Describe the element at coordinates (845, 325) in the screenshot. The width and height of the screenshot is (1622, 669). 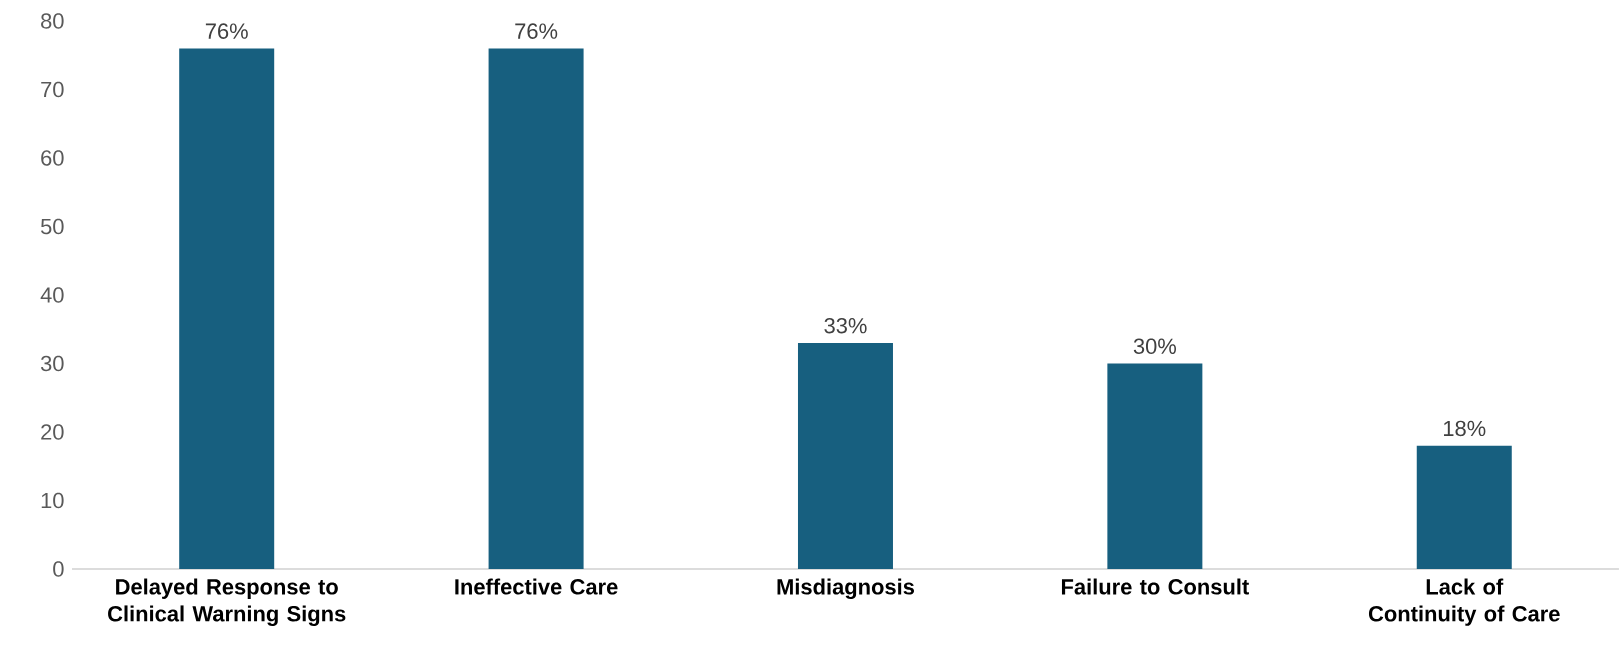
I see `data-label: 33%` at that location.